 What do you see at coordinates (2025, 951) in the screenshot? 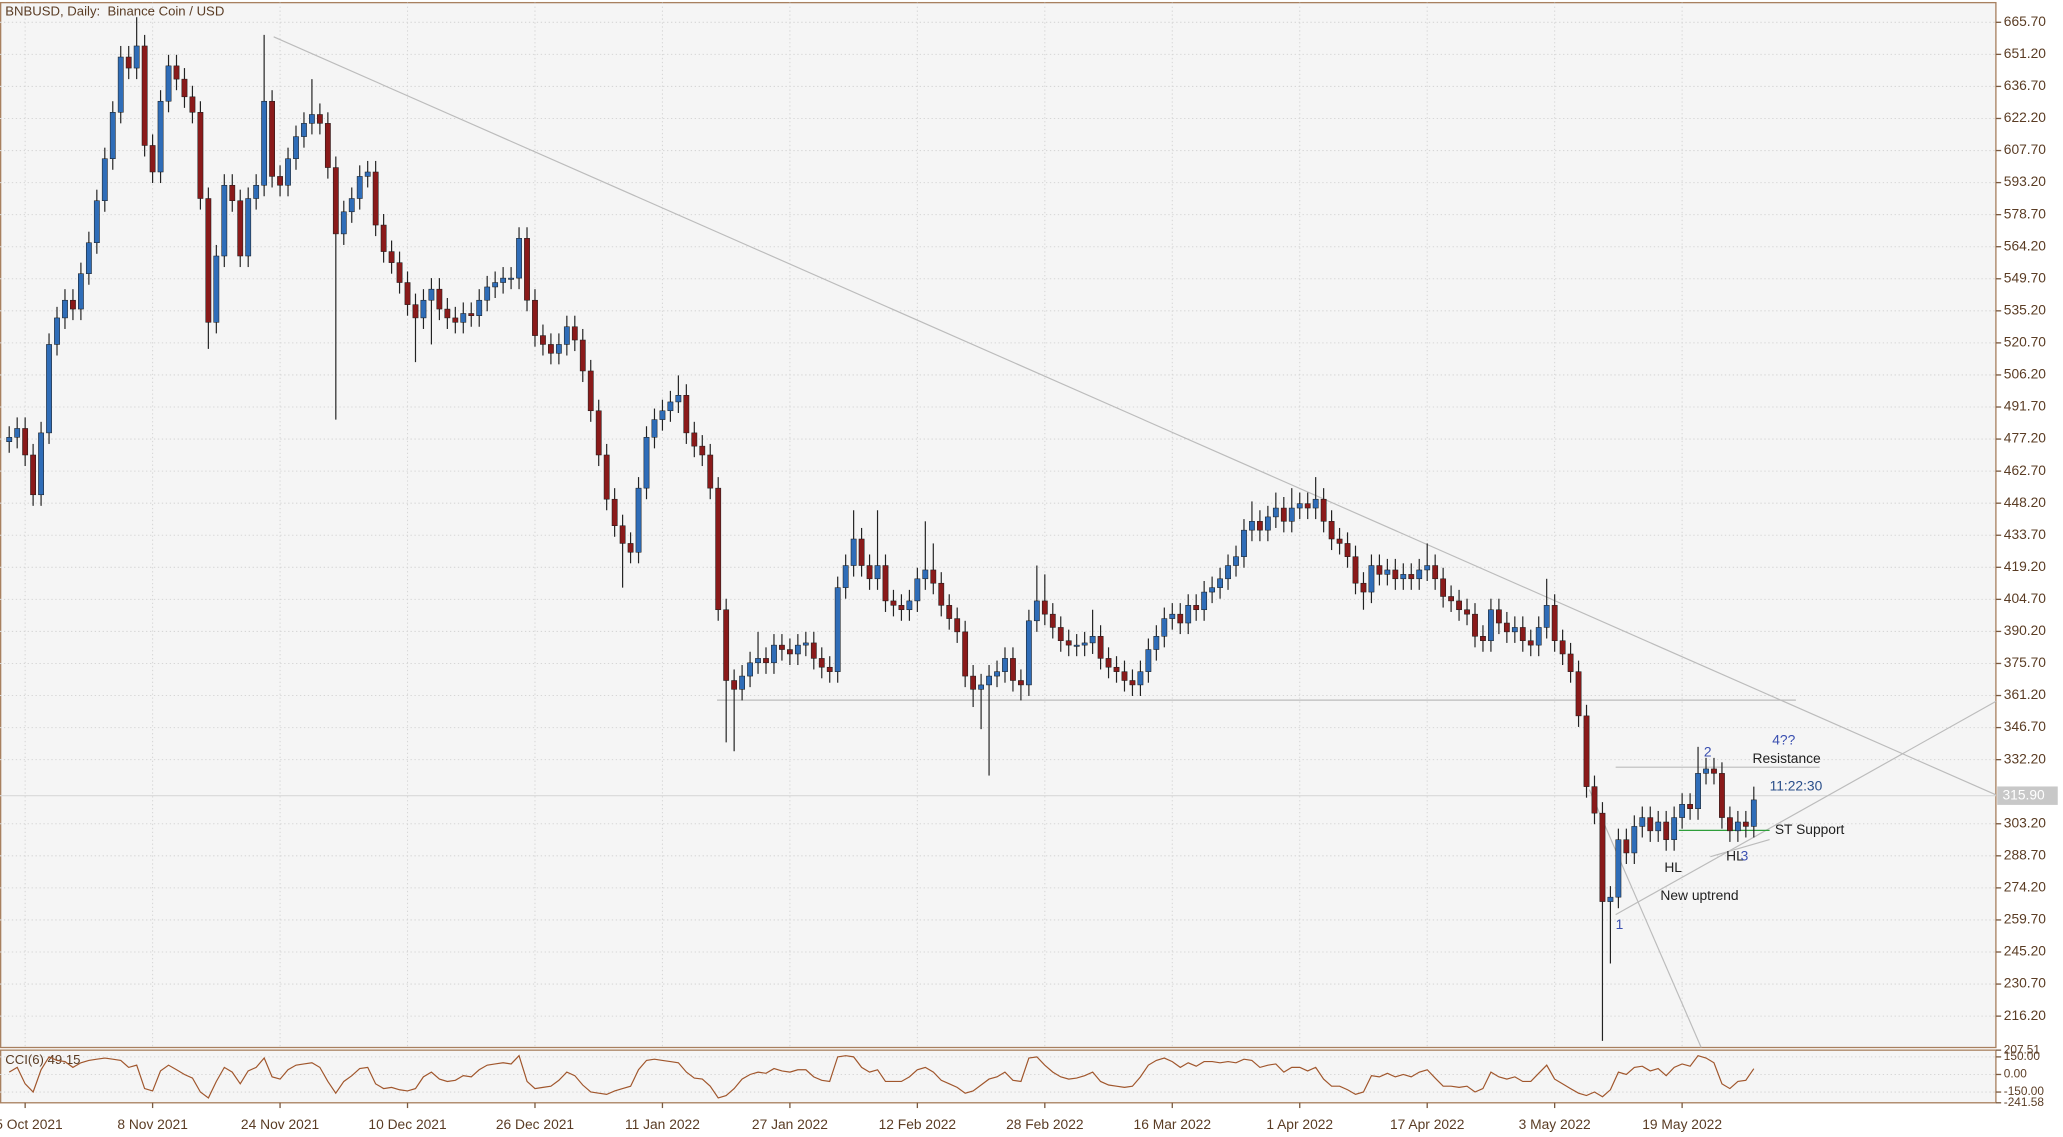
I see `y-tick-label: 245.20` at bounding box center [2025, 951].